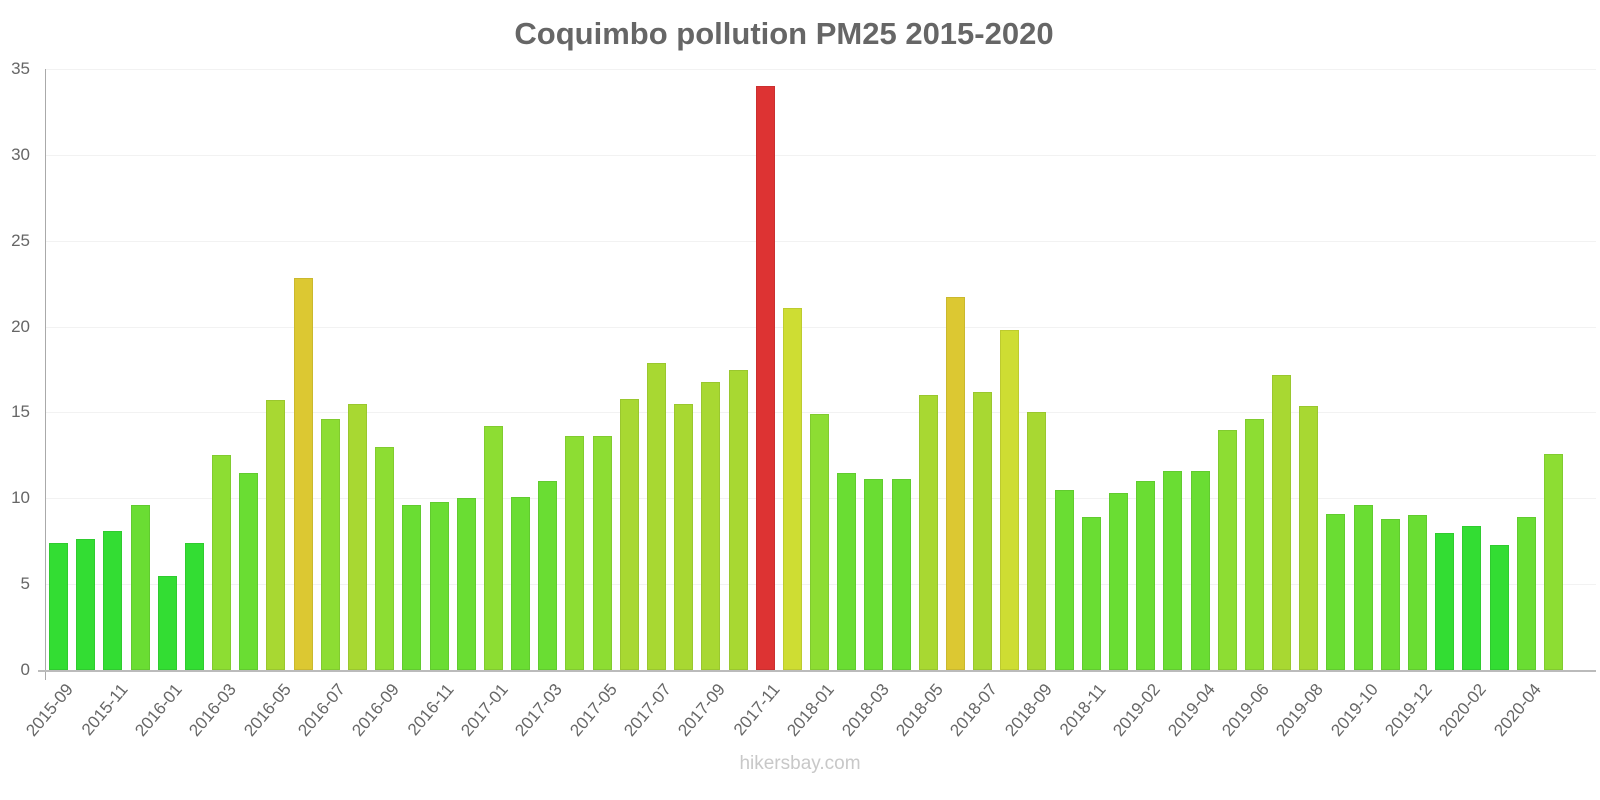  I want to click on x-tick-label: 2017-07, so click(648, 710).